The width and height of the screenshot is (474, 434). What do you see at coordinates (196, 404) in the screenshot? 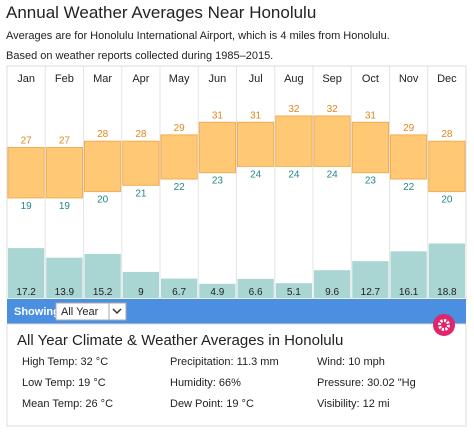
I see `item-label: Dew Point:` at bounding box center [196, 404].